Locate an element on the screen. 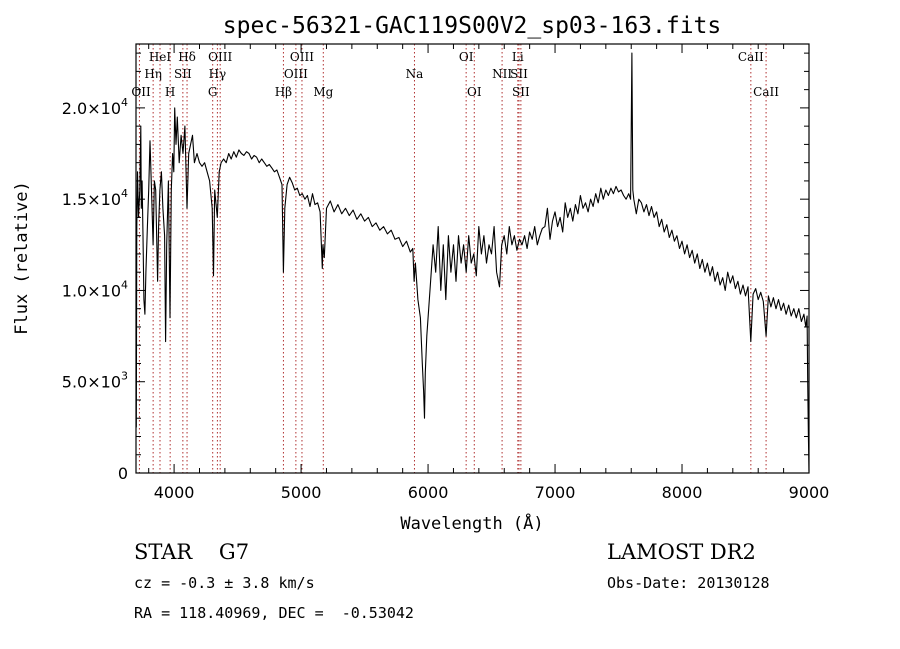 The image size is (900, 649). x-tick-label-1: 5000 is located at coordinates (301, 492).